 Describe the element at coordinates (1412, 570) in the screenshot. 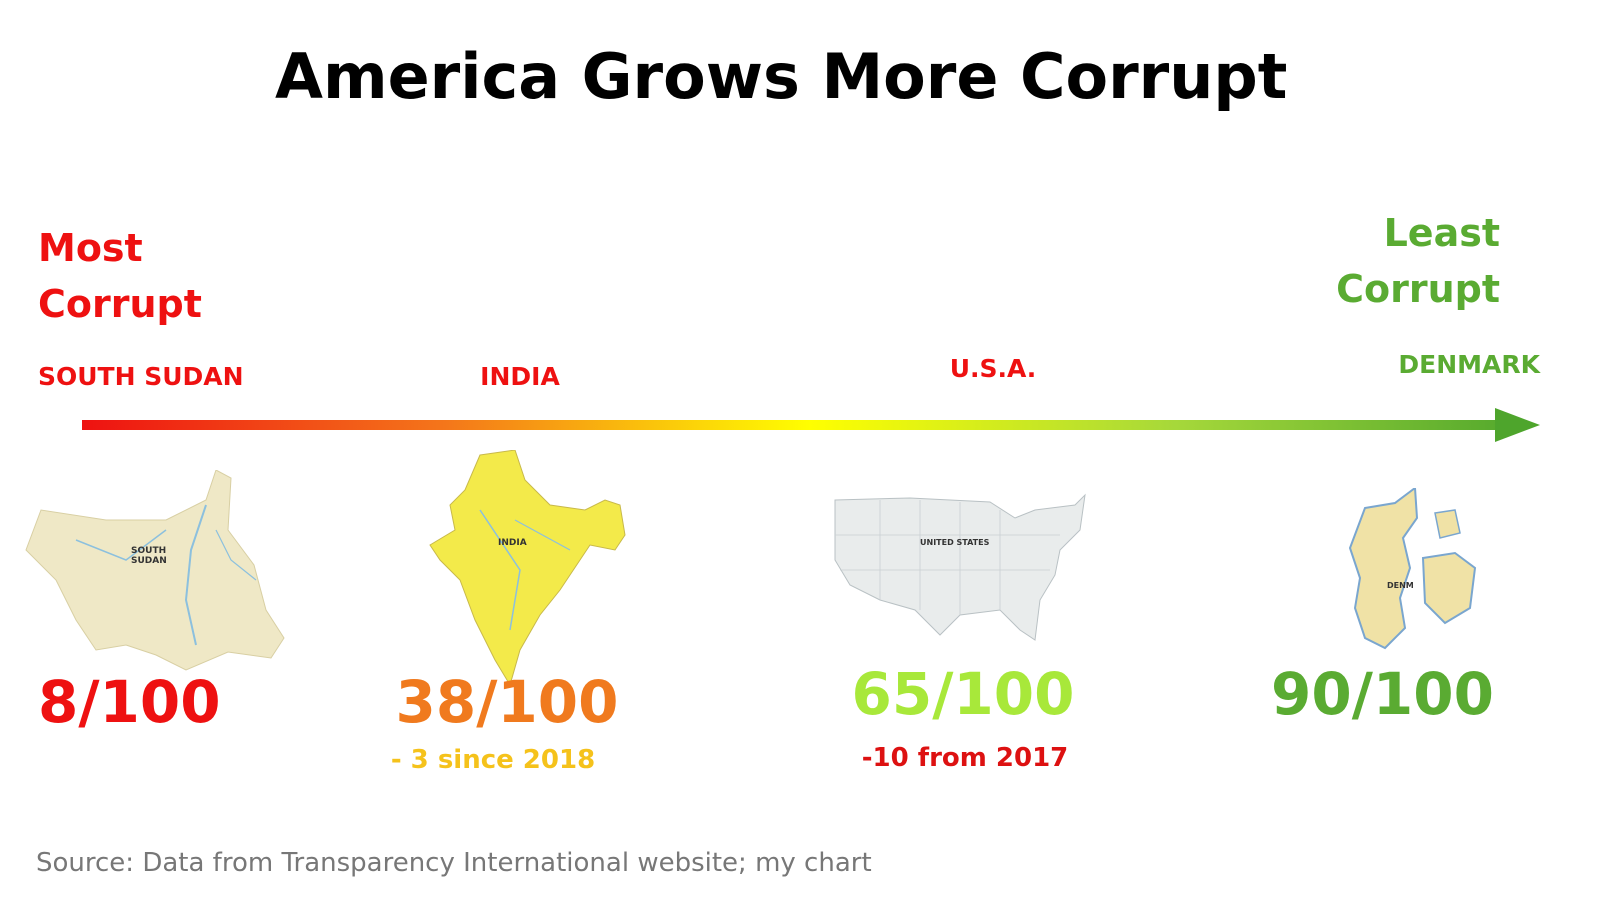

I see `denmark-map-icon: DENM` at that location.